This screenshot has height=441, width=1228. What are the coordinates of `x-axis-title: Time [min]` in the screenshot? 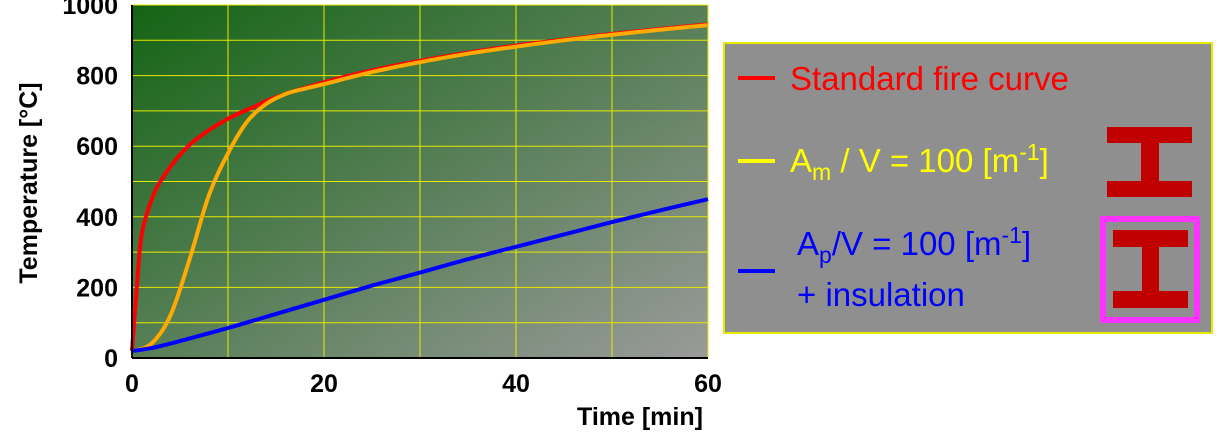 It's located at (640, 417).